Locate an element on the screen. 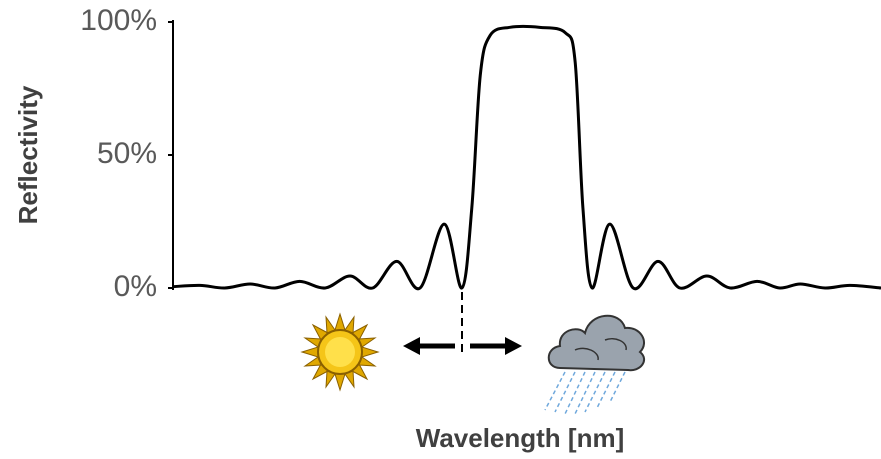 Image resolution: width=881 pixels, height=459 pixels. y-tick-label: 0% is located at coordinates (135, 286).